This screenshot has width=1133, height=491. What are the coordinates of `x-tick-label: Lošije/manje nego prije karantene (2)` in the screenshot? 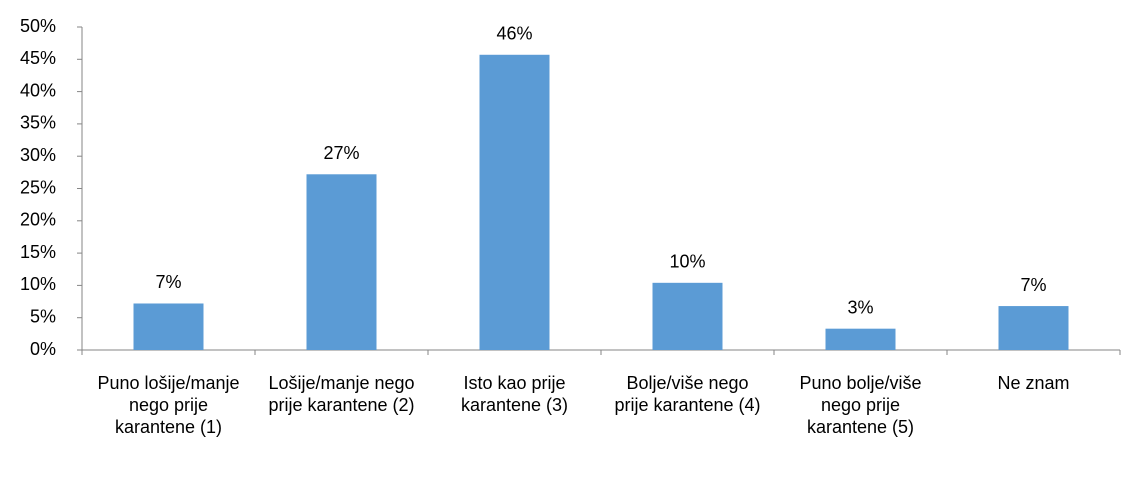 It's located at (341, 394).